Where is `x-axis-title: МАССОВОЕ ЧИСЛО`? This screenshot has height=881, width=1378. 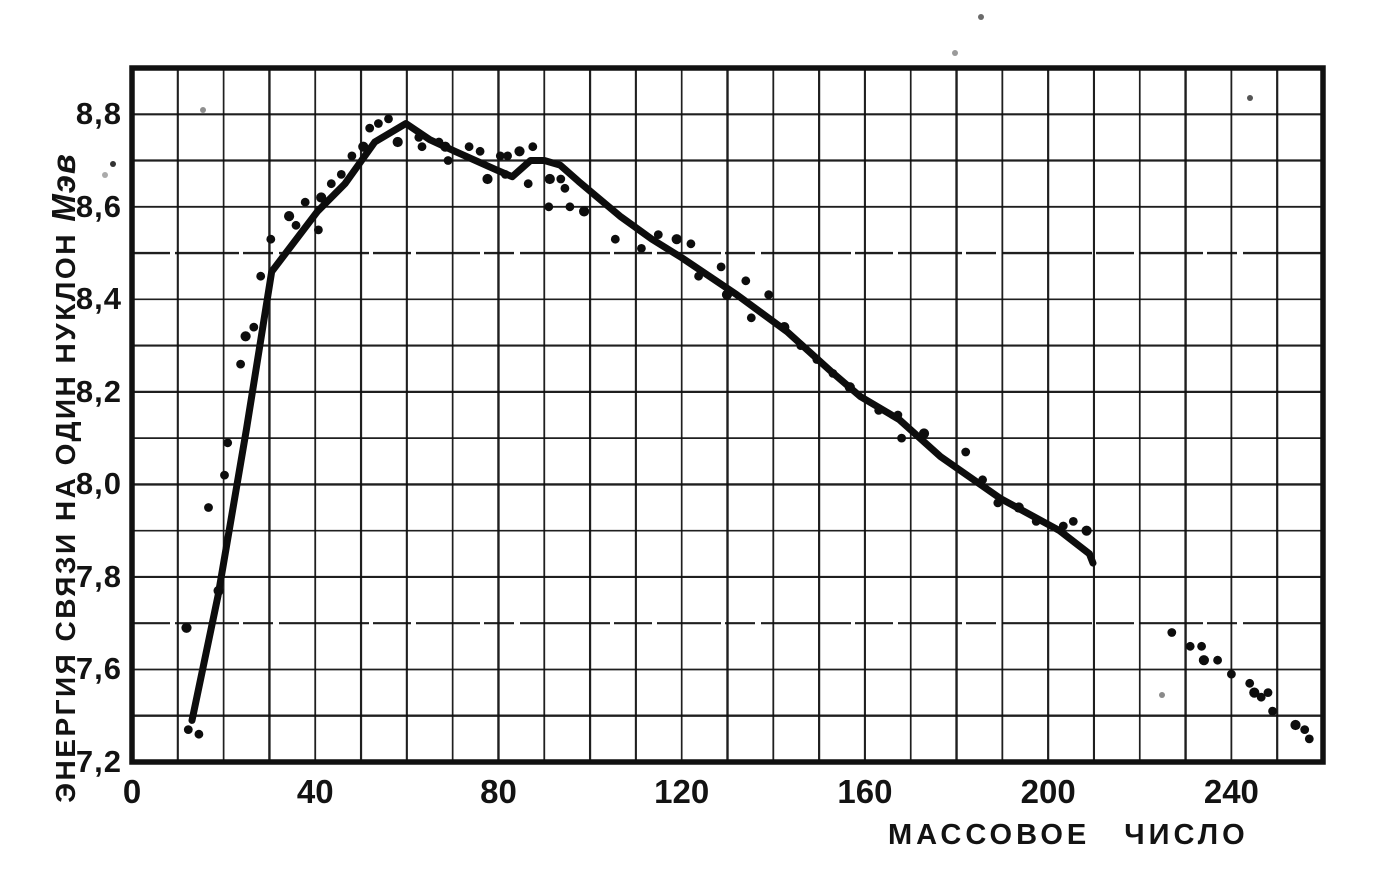 x-axis-title: МАССОВОЕ ЧИСЛО is located at coordinates (1068, 835).